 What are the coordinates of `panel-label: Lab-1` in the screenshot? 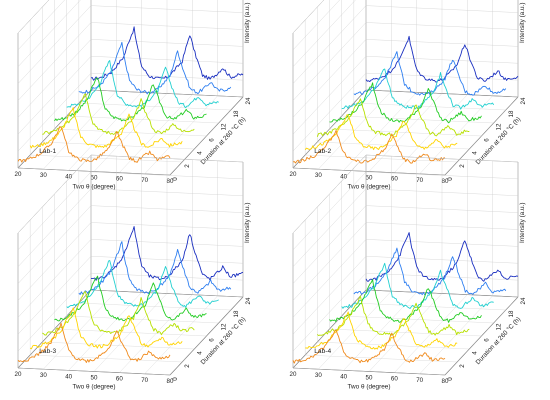 It's located at (47, 151).